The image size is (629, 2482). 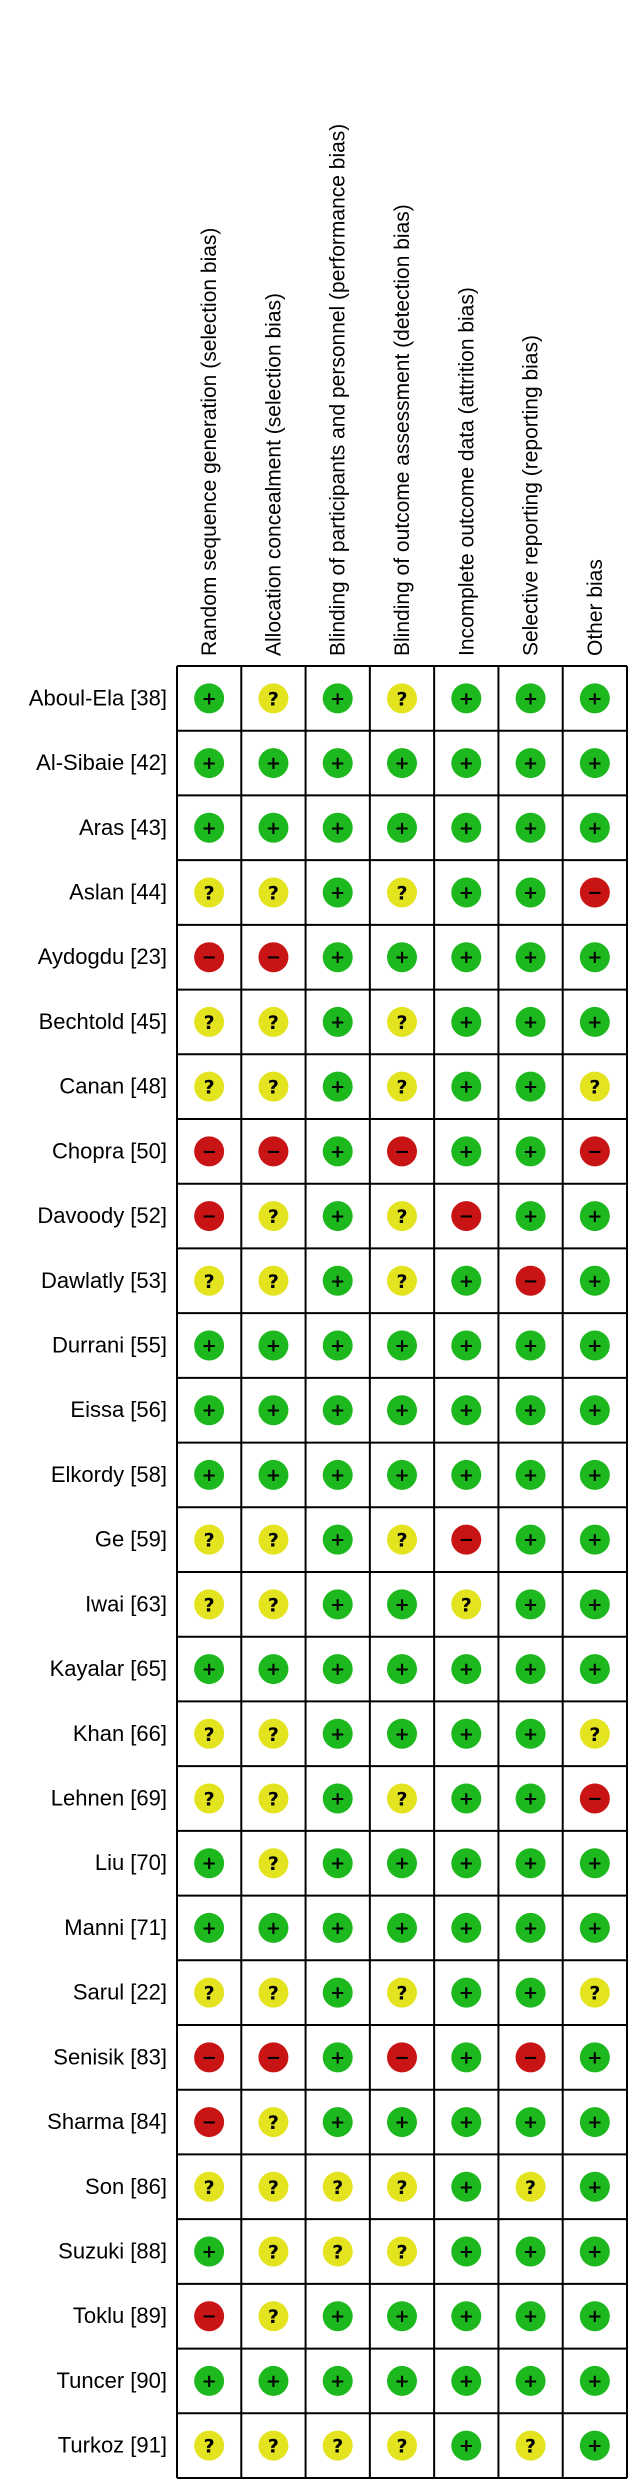 What do you see at coordinates (107, 2121) in the screenshot?
I see `study-label: Sharma [84]` at bounding box center [107, 2121].